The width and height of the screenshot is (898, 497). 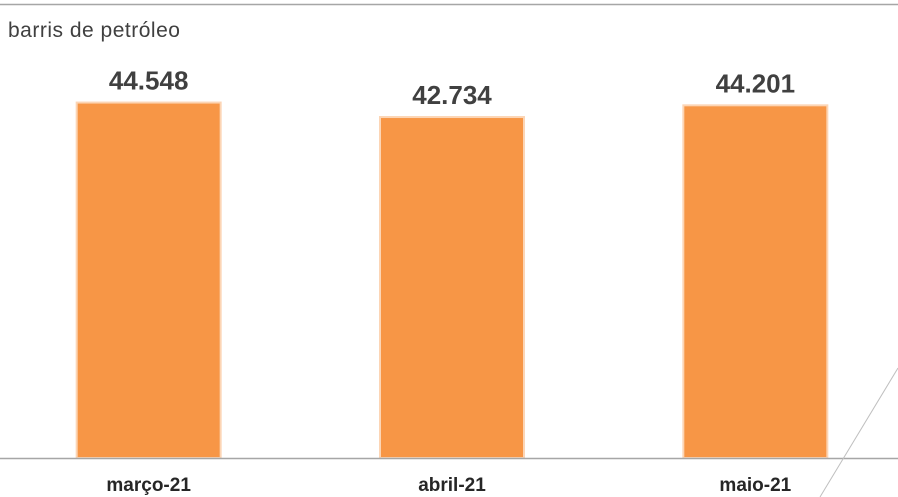 What do you see at coordinates (452, 485) in the screenshot?
I see `x-tick-label-1: abril-21` at bounding box center [452, 485].